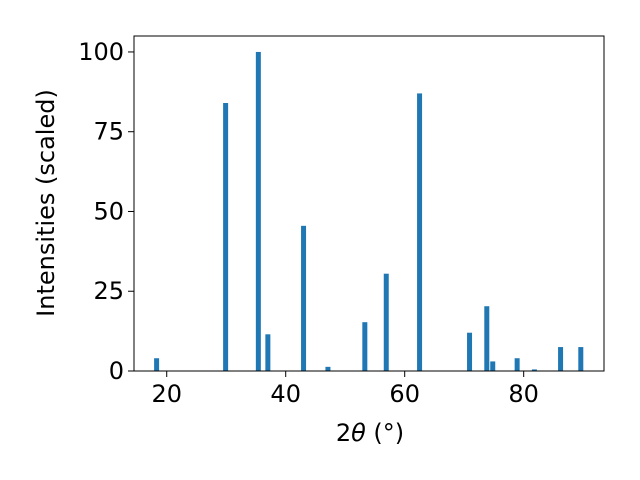  What do you see at coordinates (404, 394) in the screenshot?
I see `x-tick-label-2: 60` at bounding box center [404, 394].